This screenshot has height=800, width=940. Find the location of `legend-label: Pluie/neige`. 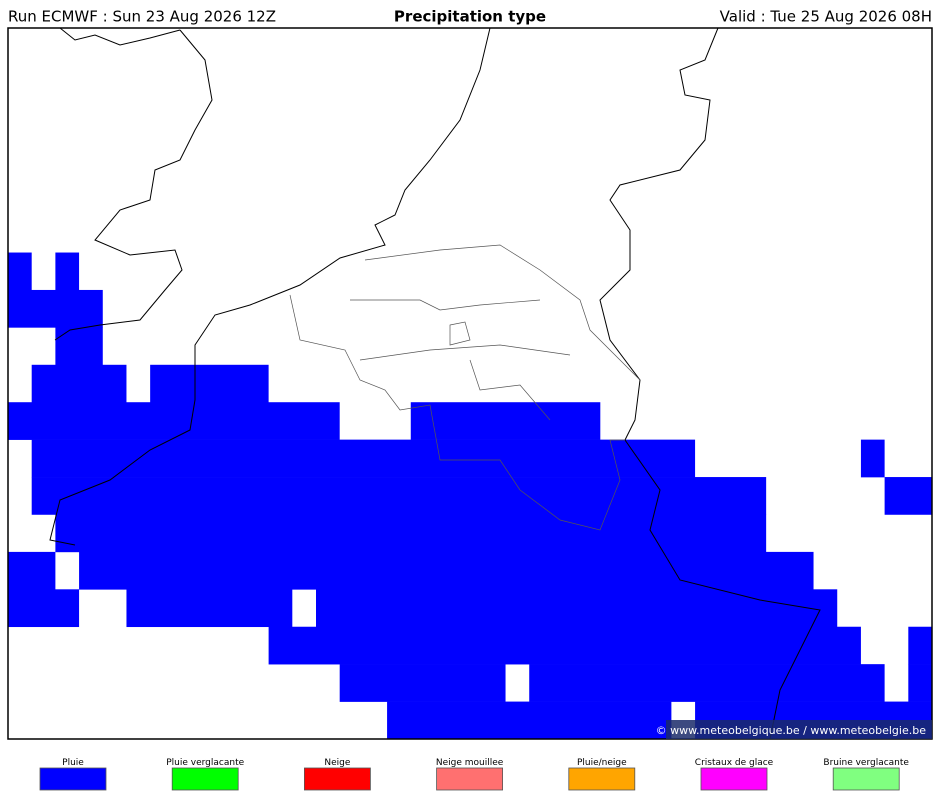

legend-label: Pluie/neige is located at coordinates (602, 763).